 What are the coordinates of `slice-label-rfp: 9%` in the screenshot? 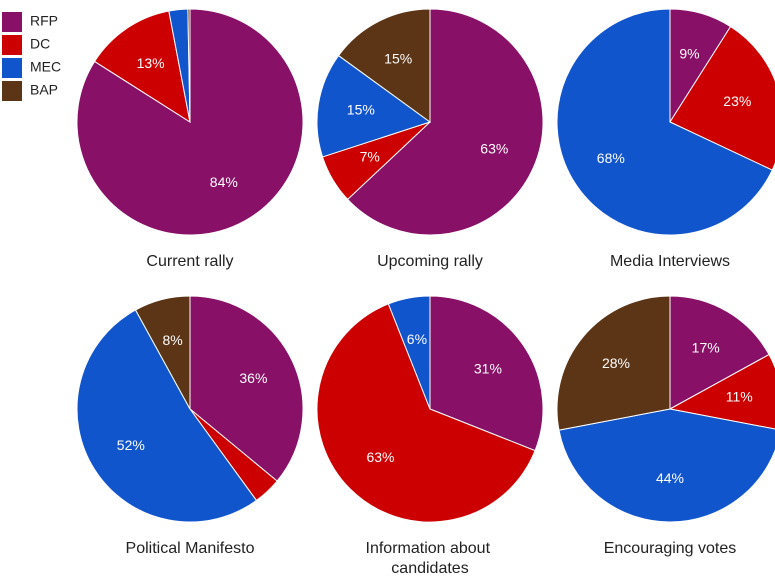 It's located at (689, 53).